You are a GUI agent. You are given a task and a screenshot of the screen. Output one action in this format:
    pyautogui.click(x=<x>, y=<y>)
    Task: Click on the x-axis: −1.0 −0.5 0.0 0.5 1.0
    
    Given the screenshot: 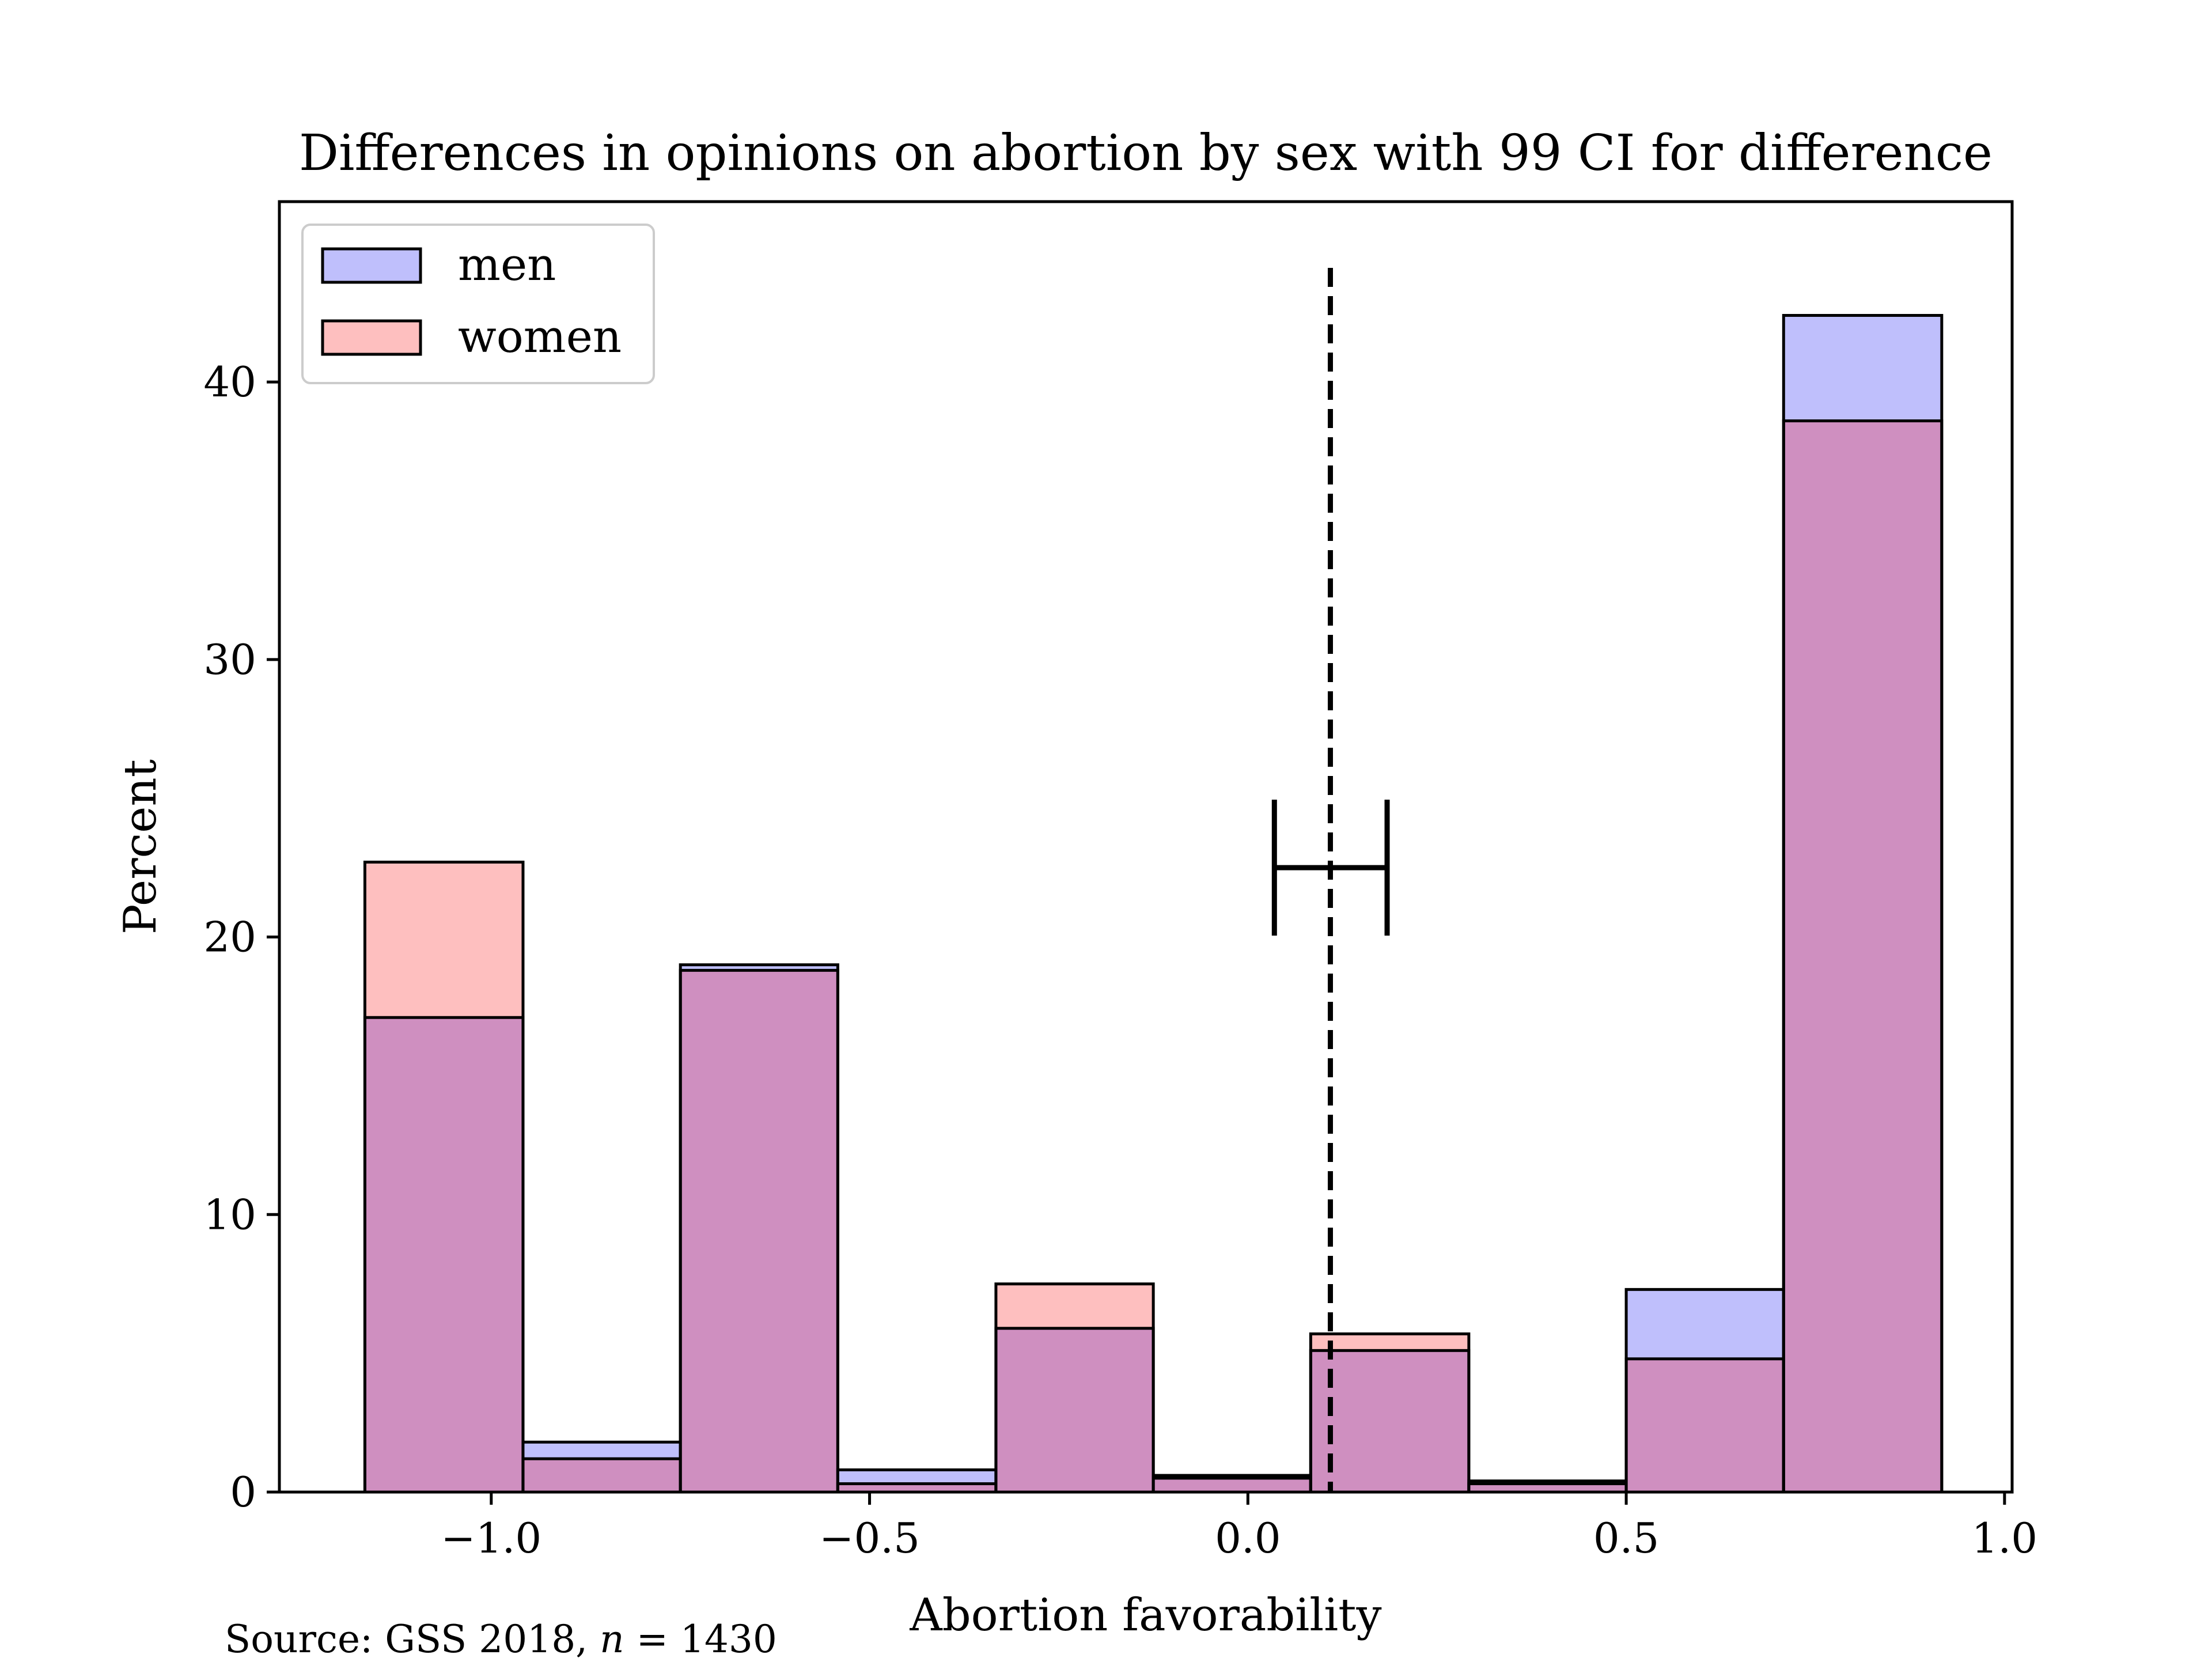 What is the action you would take?
    pyautogui.click(x=1239, y=1527)
    